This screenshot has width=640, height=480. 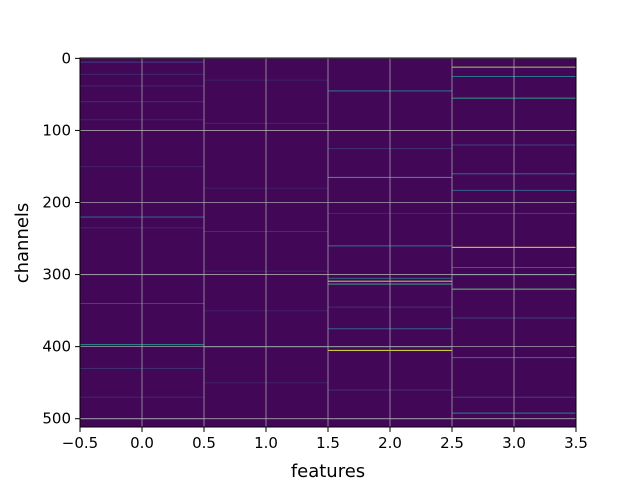 I want to click on x-tick-label: −0.5, so click(x=80, y=443).